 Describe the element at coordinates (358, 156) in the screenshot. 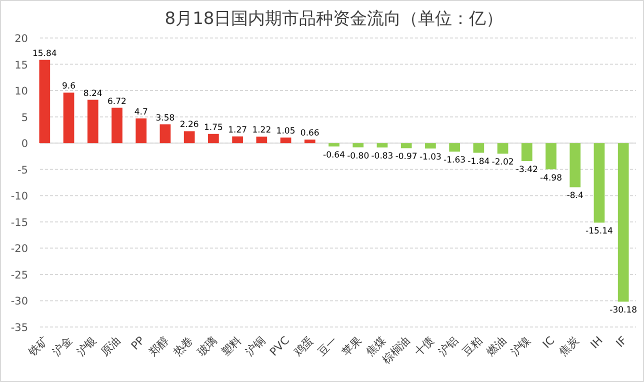

I see `data-label: -0.80` at that location.